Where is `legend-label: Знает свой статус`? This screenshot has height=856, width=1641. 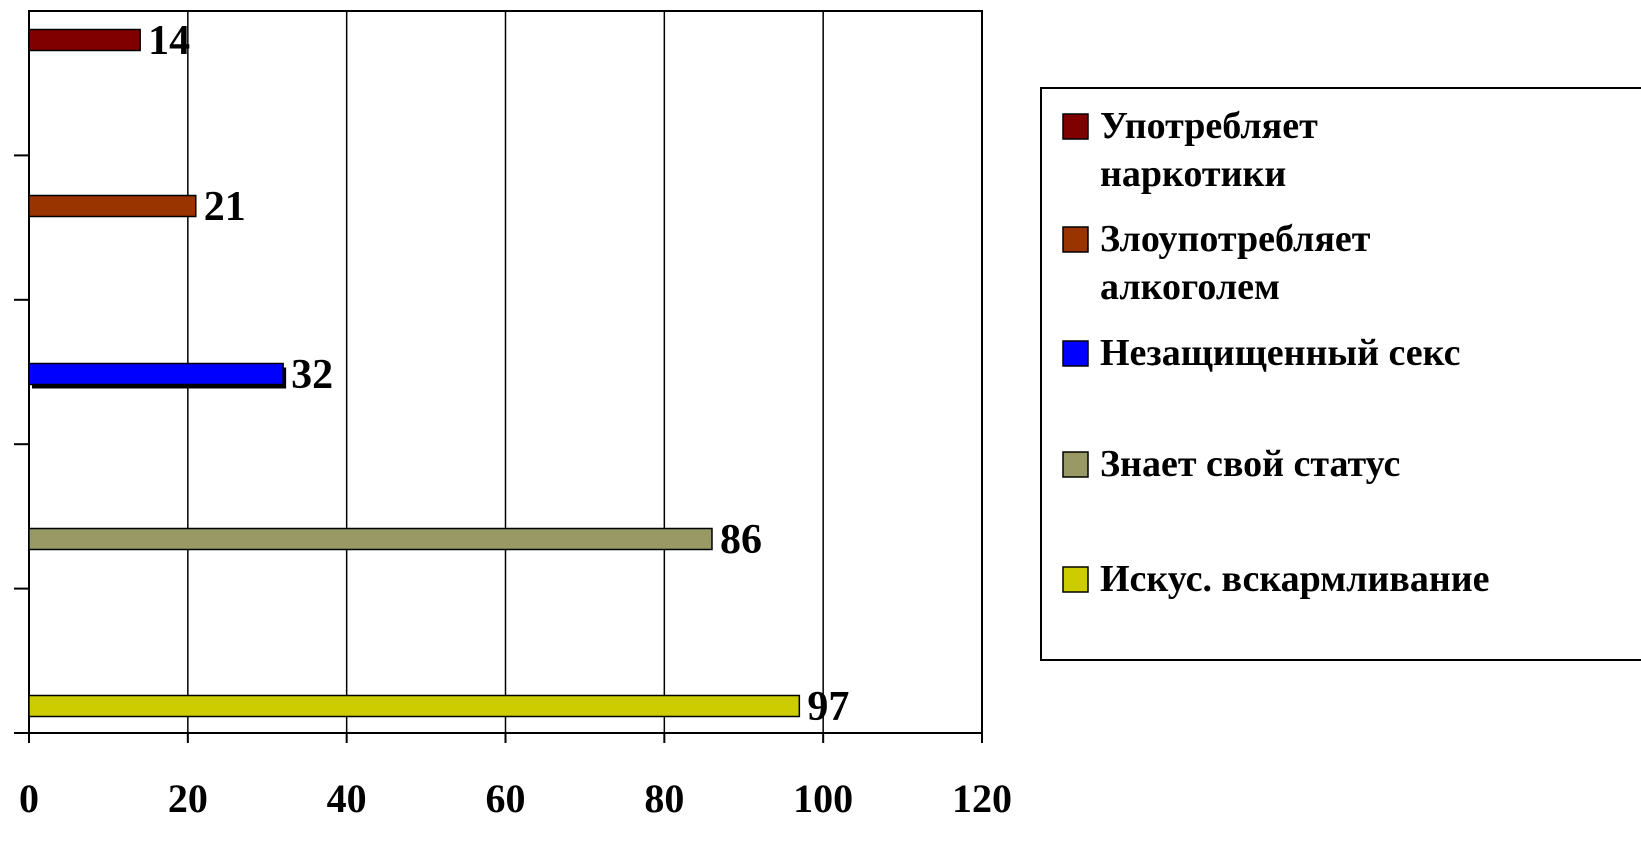
legend-label: Знает свой статус is located at coordinates (1250, 464).